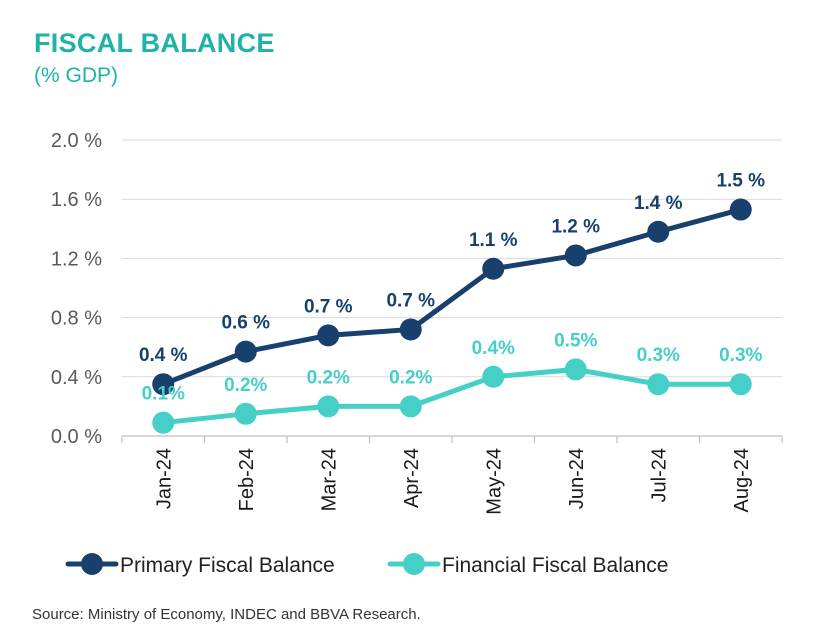 This screenshot has width=830, height=641. What do you see at coordinates (412, 478) in the screenshot?
I see `x-tick-label: Apr-24` at bounding box center [412, 478].